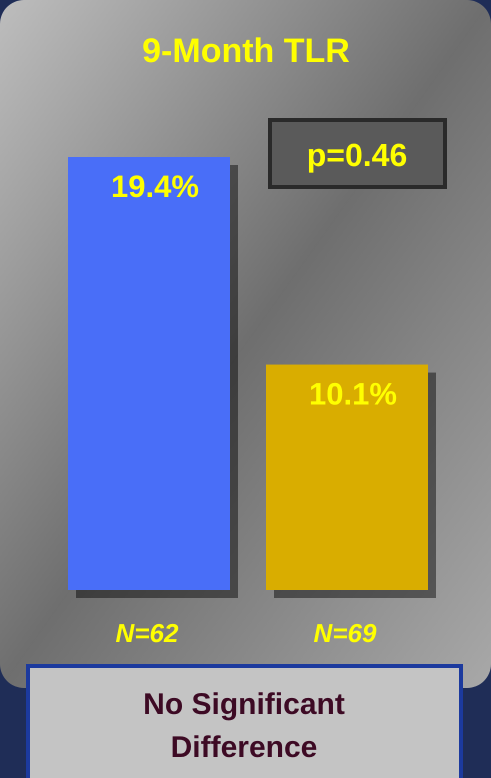 The image size is (491, 778). Describe the element at coordinates (357, 155) in the screenshot. I see `annotation: p=0.46` at that location.